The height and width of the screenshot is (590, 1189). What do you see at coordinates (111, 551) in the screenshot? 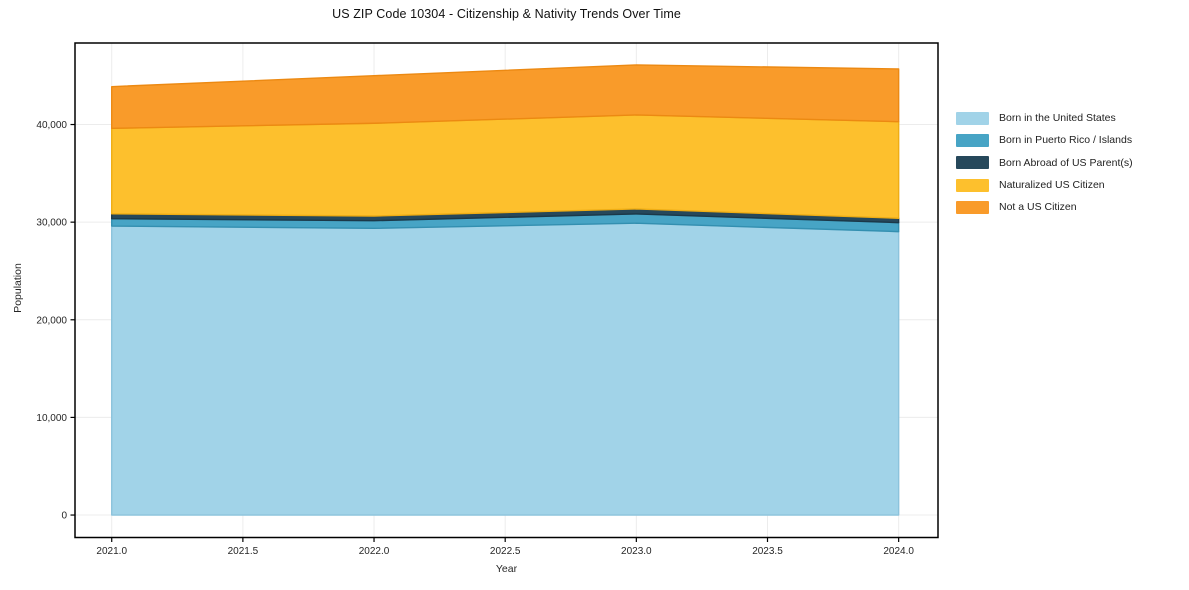
I see `x-tick-label: 2021.0` at bounding box center [111, 551].